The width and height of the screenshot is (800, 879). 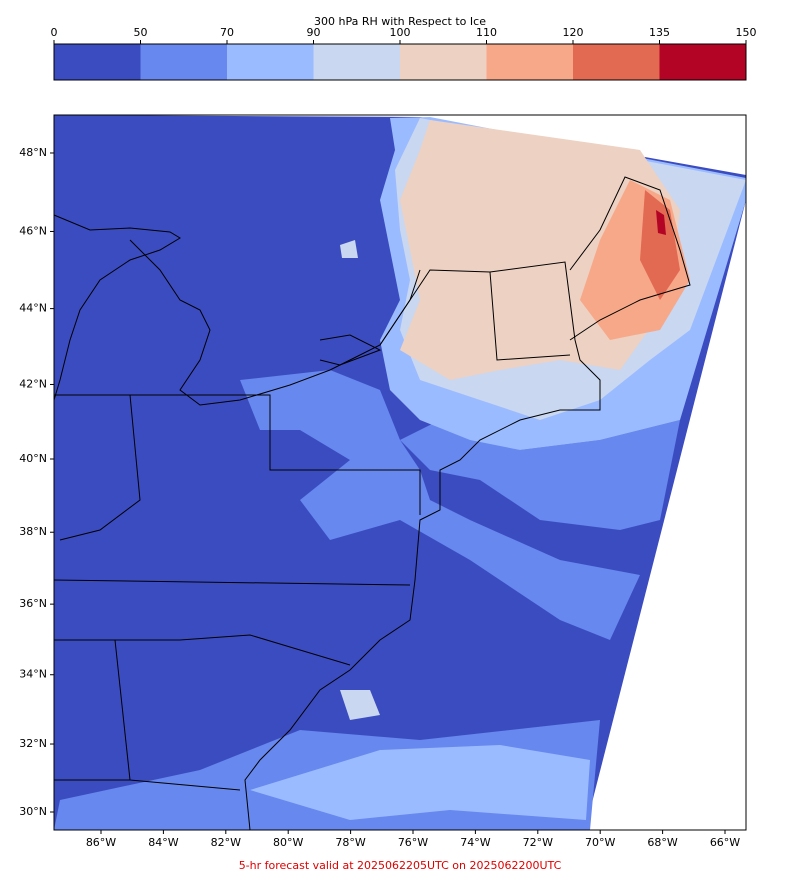 I want to click on lat-tick-label: 30°N, so click(x=33, y=811).